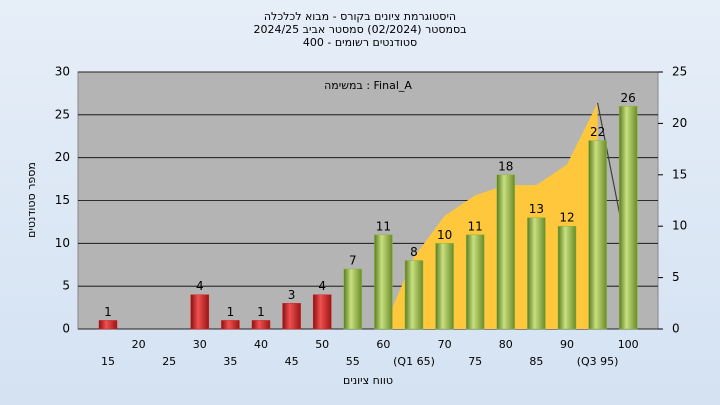 This screenshot has height=405, width=720. What do you see at coordinates (679, 72) in the screenshot?
I see `y2-tick-label: 25` at bounding box center [679, 72].